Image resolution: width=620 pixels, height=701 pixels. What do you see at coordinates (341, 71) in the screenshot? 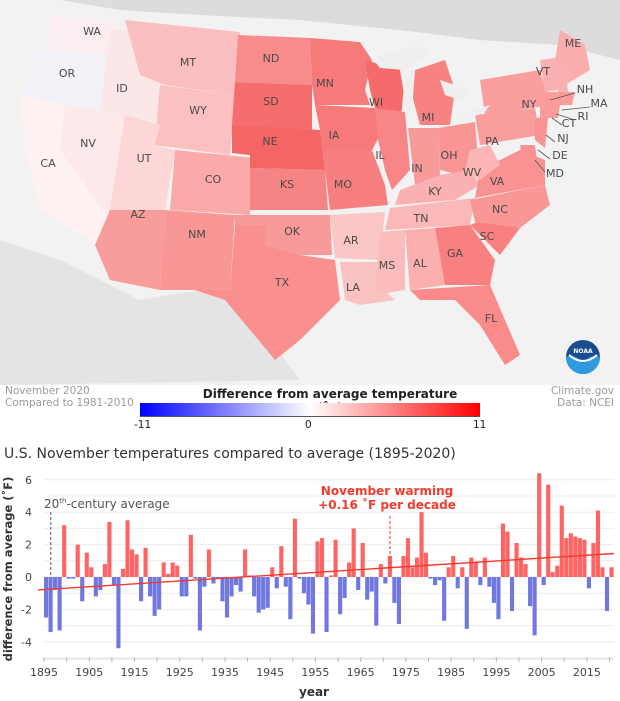
I see `state-region-mn` at bounding box center [341, 71].